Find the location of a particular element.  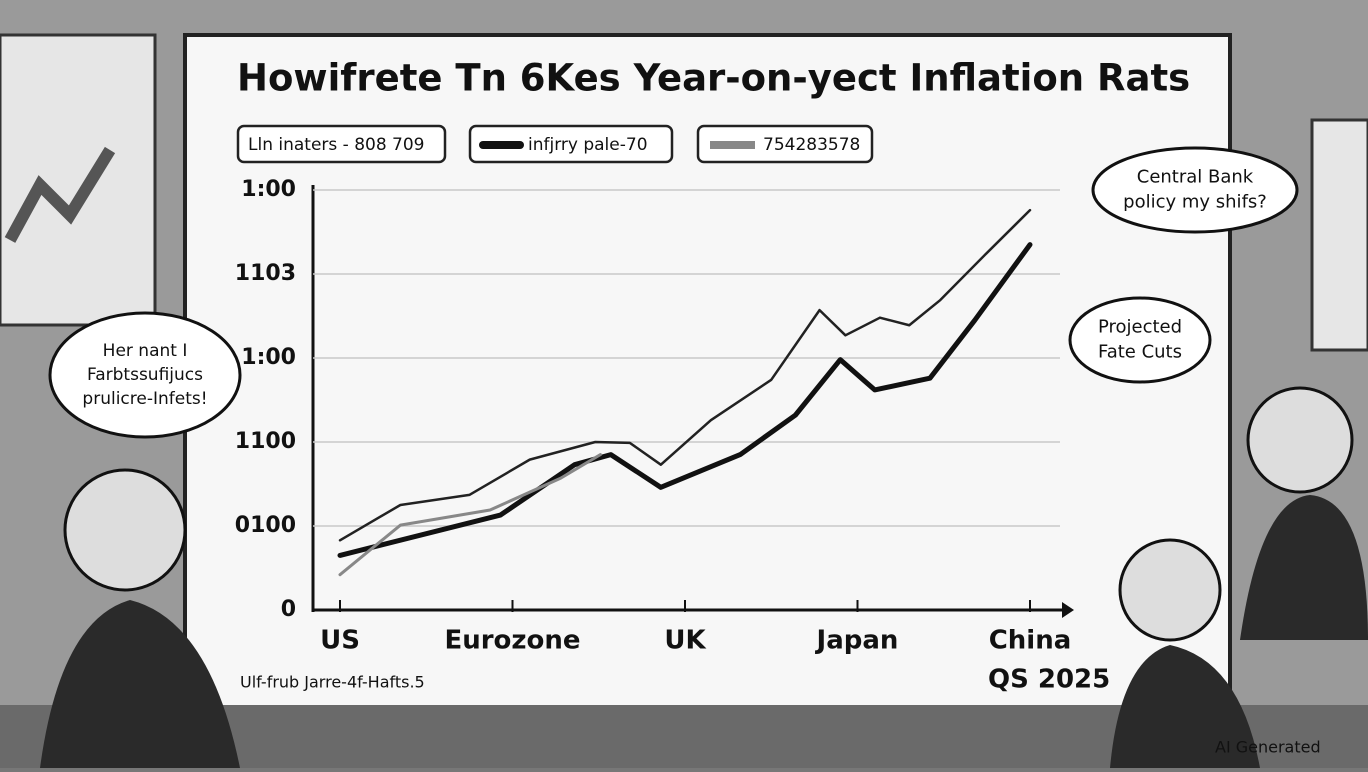

bubble-text: Projected is located at coordinates (1140, 327).